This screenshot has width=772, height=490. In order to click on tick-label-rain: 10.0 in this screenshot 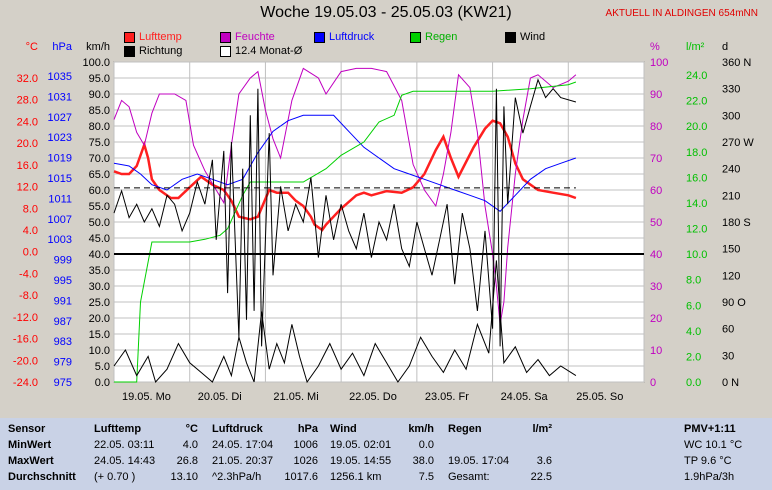, I will do `click(696, 255)`.